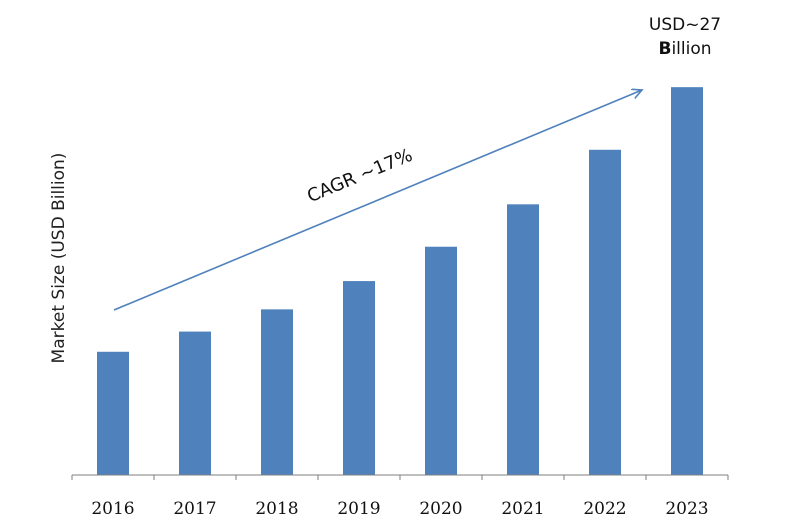 The width and height of the screenshot is (800, 526). What do you see at coordinates (112, 509) in the screenshot?
I see `x-tick-label-2016: 2016` at bounding box center [112, 509].